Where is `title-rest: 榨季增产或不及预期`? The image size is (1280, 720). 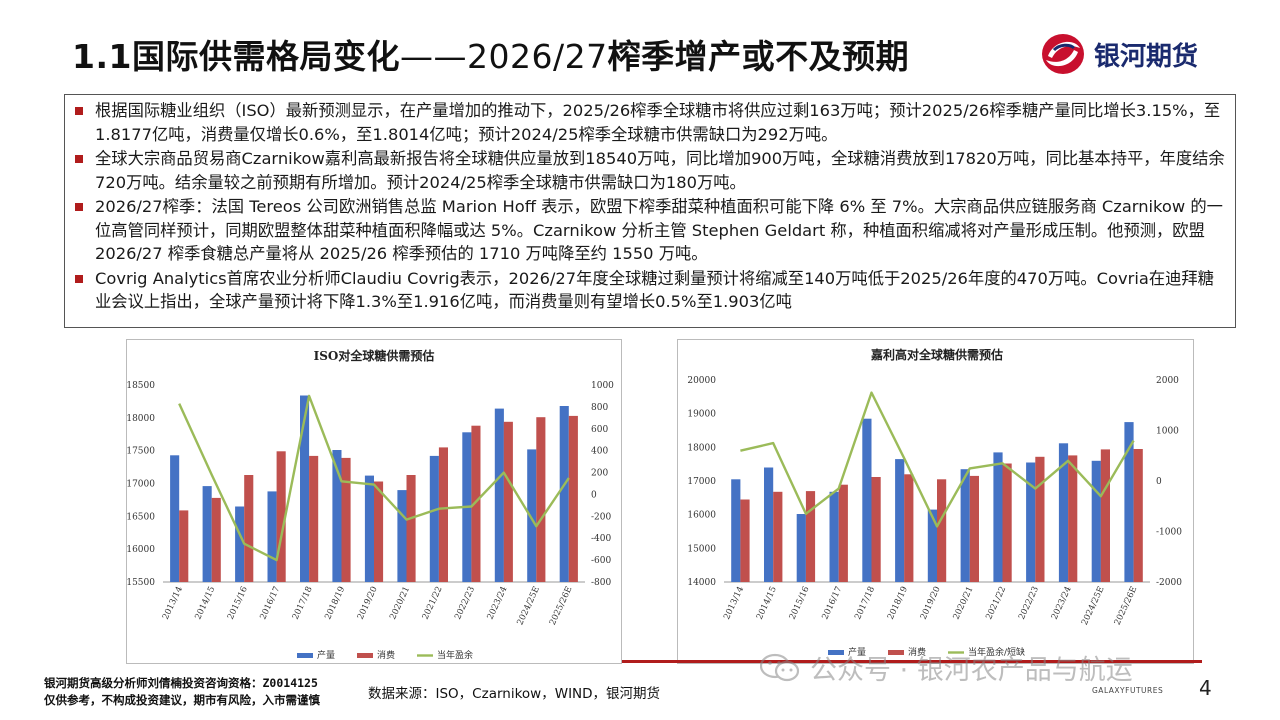
title-rest: 榨季增产或不及预期 is located at coordinates (758, 56).